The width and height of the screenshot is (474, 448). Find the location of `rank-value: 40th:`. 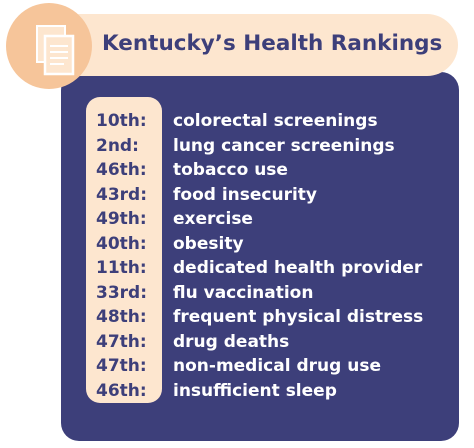

rank-value: 40th: is located at coordinates (121, 243).